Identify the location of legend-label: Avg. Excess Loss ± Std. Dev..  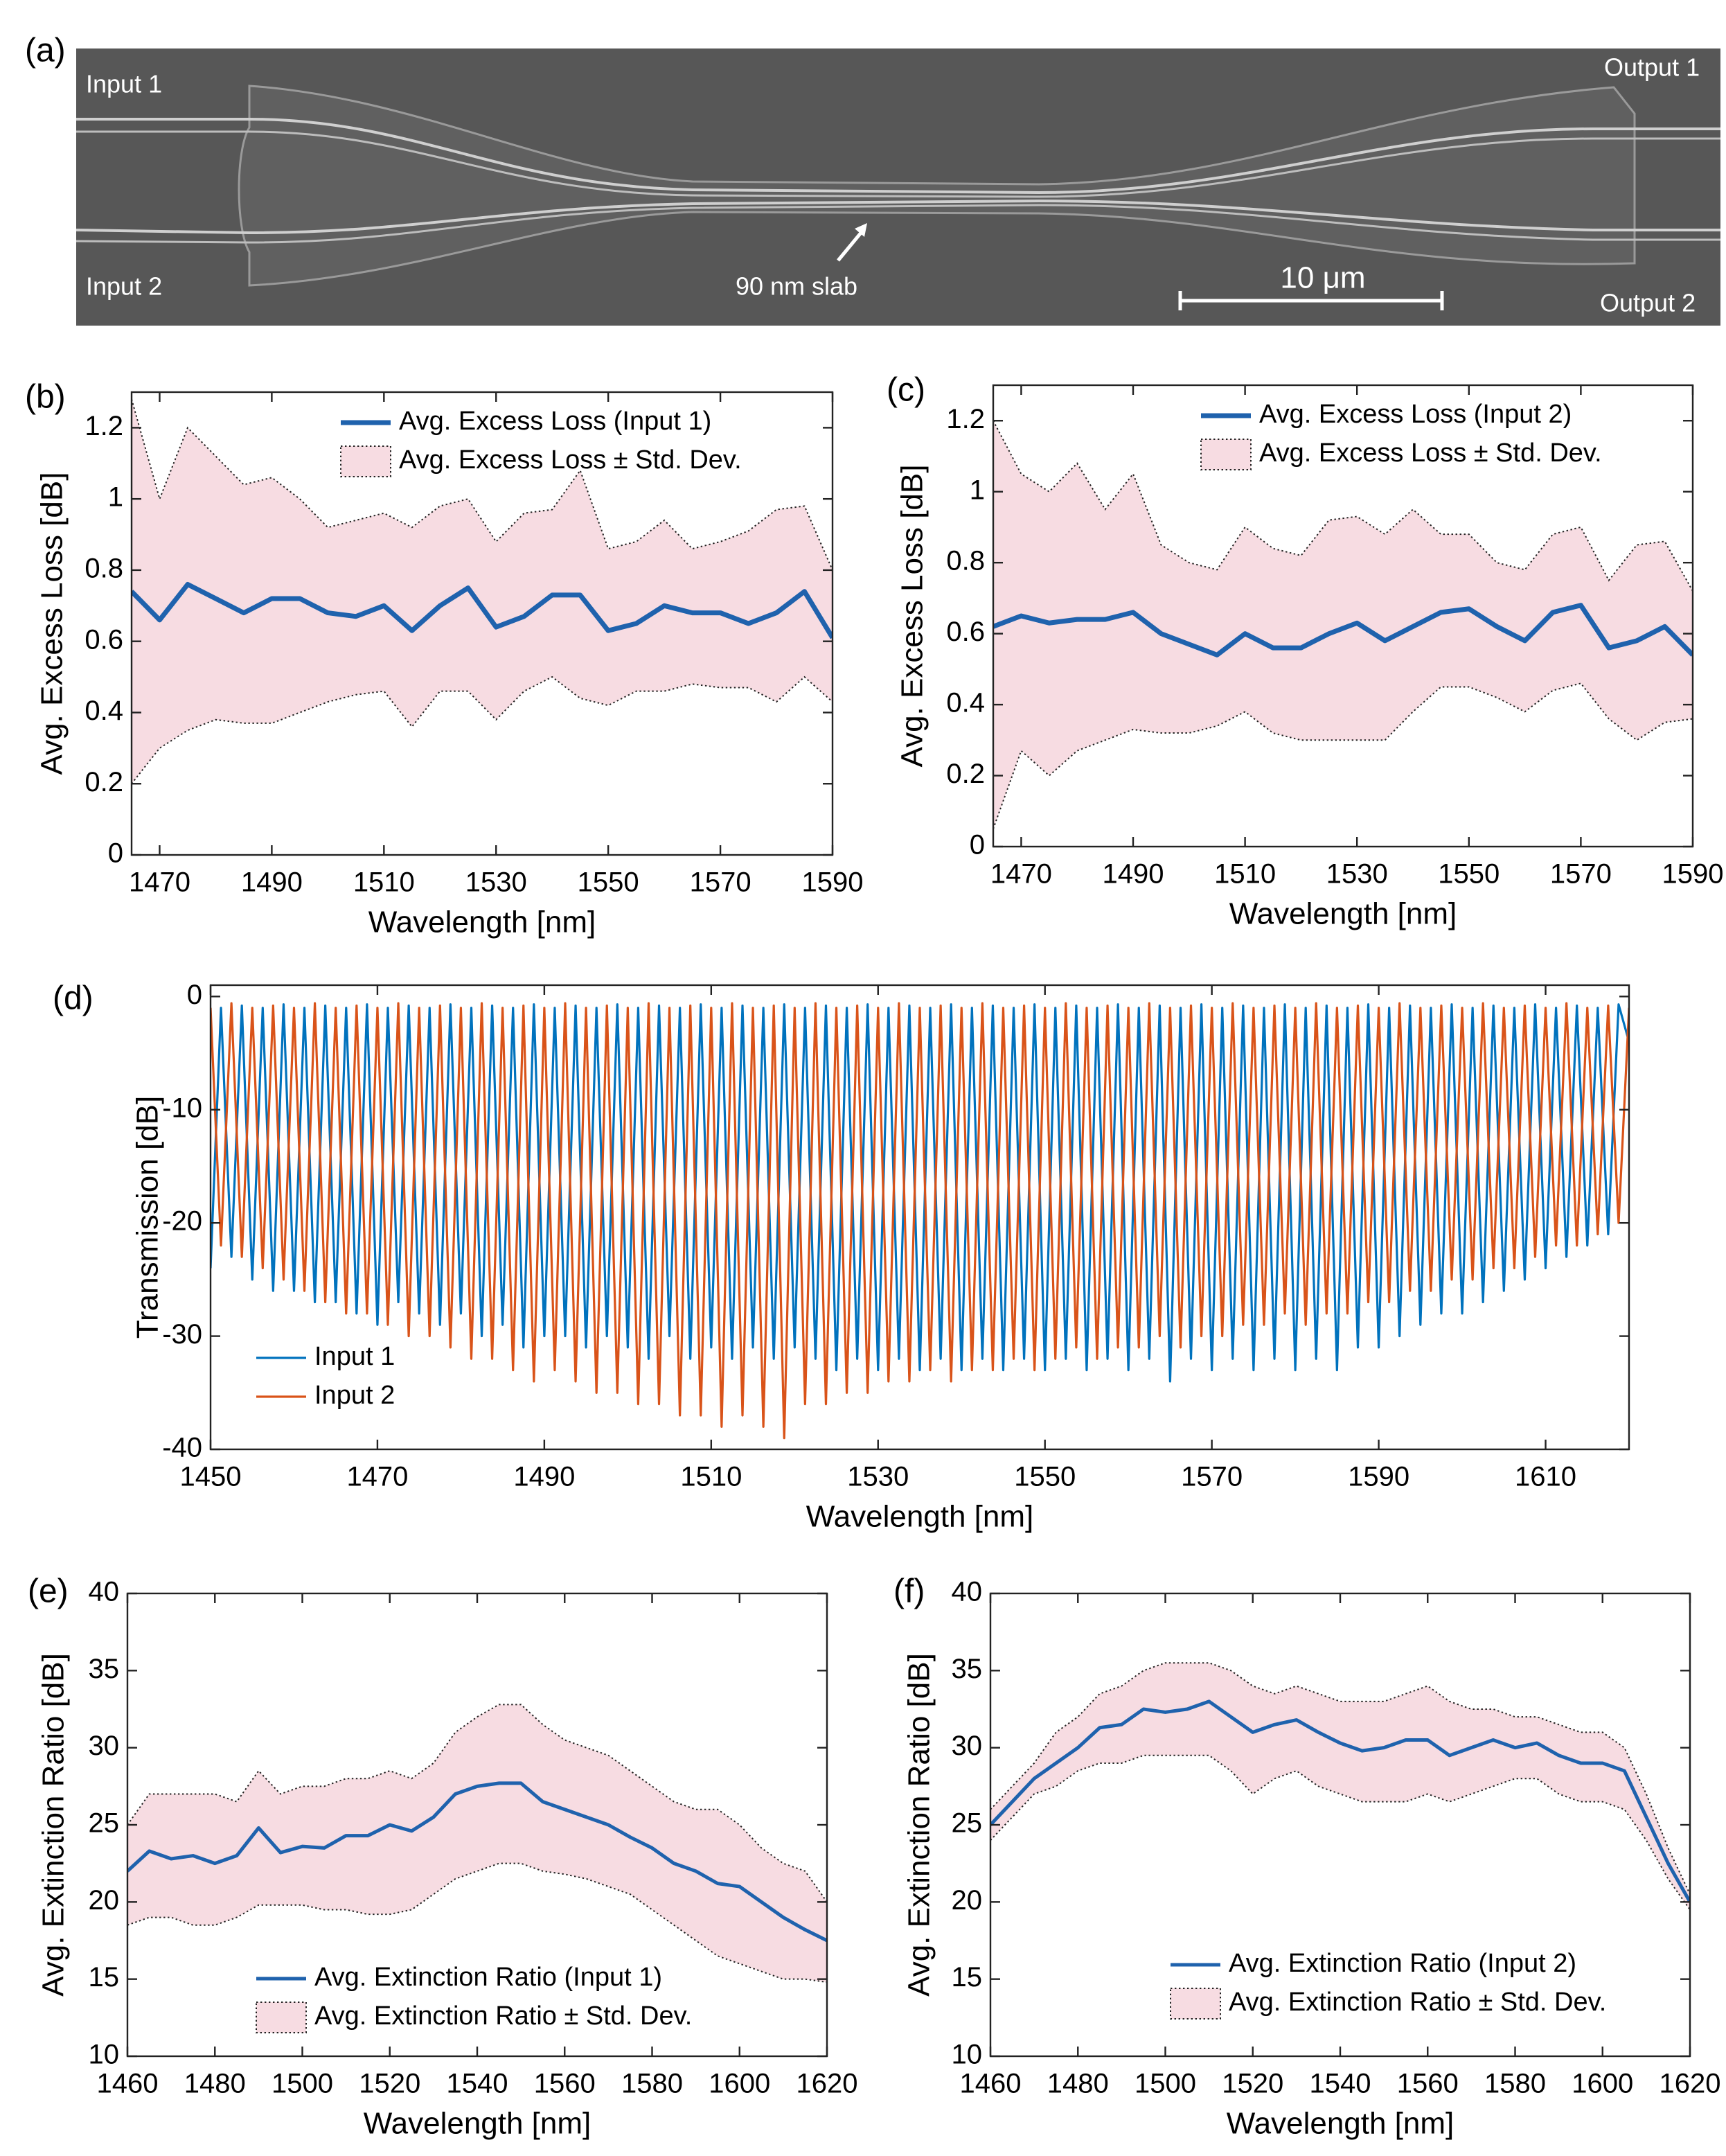
(1430, 454).